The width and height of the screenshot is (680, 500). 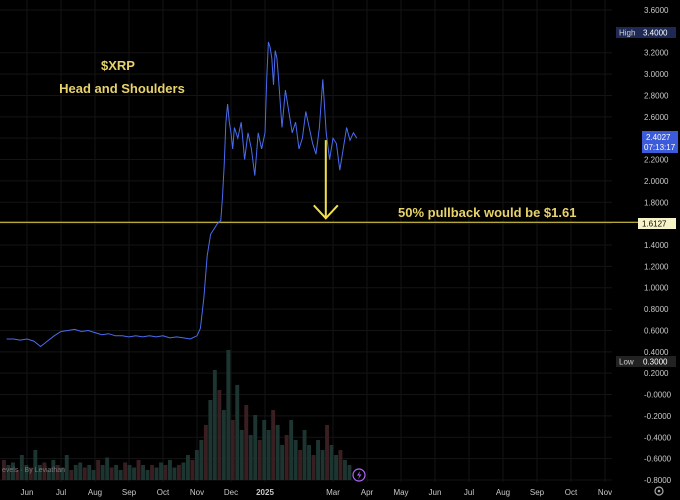 I want to click on replay-icon, so click(x=359, y=475).